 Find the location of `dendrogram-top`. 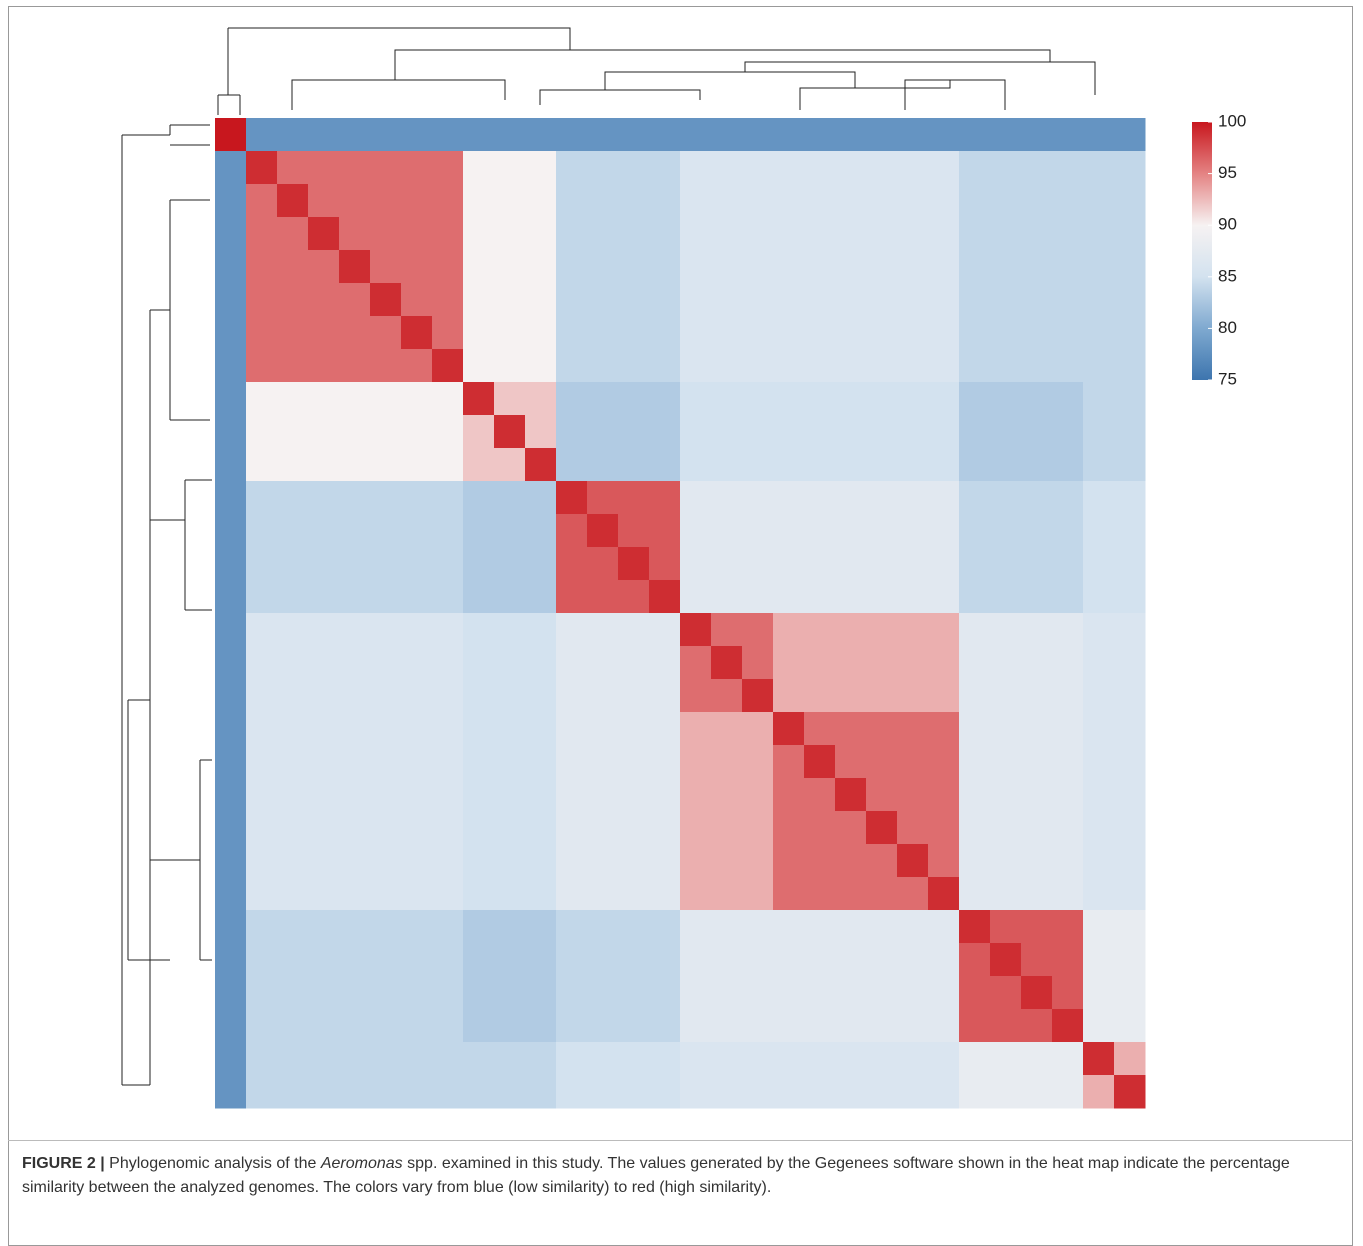

dendrogram-top is located at coordinates (656, 71).